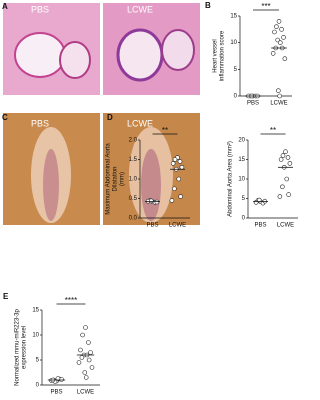 This screenshot has width=320, height=400. Describe the element at coordinates (133, 219) in the screenshot. I see `y-tick-label: 0.0` at that location.